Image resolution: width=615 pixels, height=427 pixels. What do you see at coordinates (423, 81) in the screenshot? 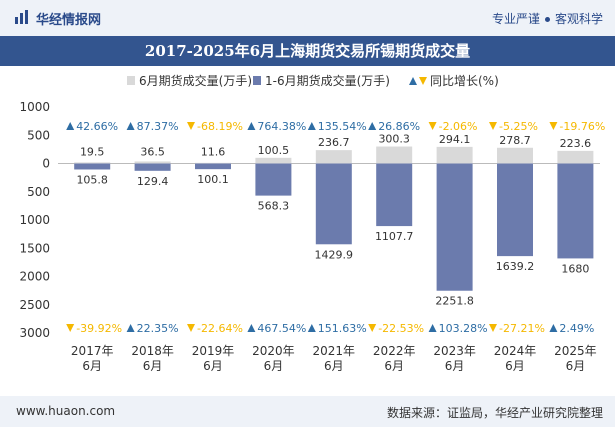
I see `legend-tri-down-icon` at bounding box center [423, 81].